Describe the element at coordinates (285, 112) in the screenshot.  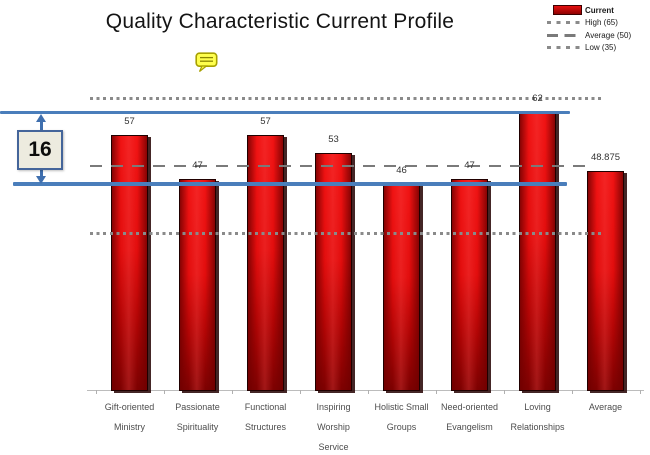
I see `max-highlight-line` at that location.